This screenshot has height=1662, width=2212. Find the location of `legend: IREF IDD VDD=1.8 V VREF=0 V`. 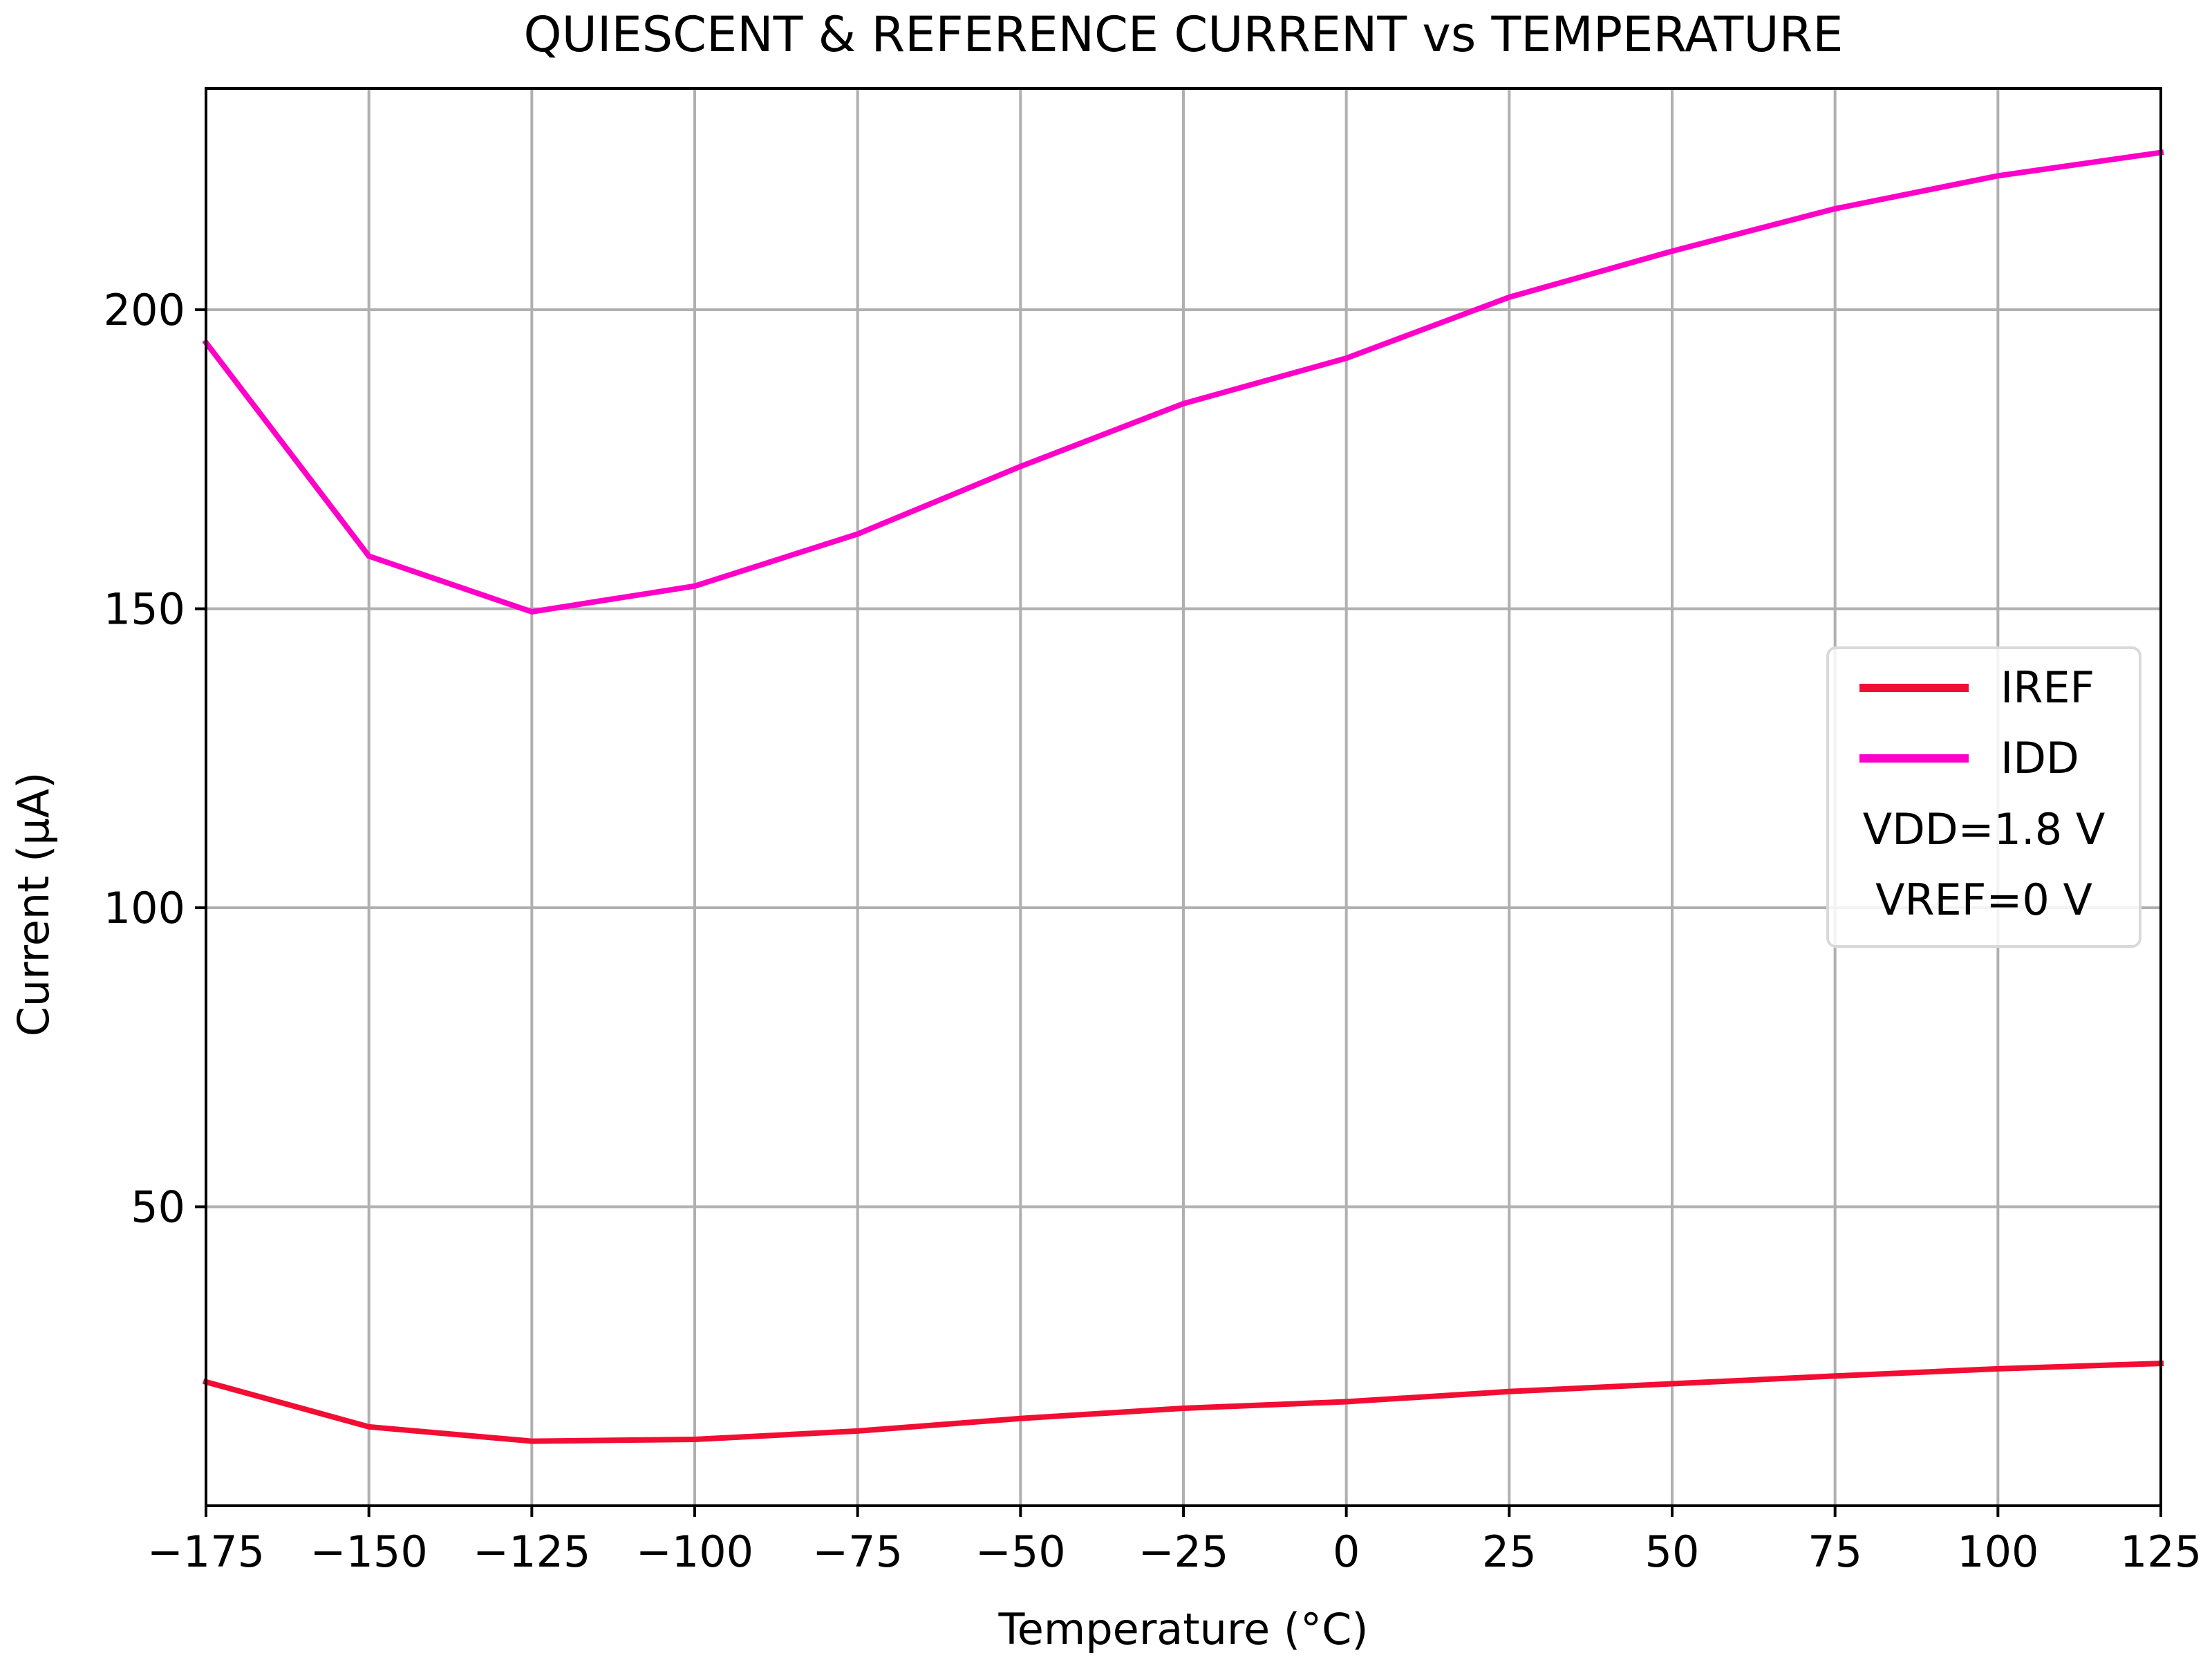

legend: IREF IDD VDD=1.8 V VREF=0 V is located at coordinates (1984, 797).